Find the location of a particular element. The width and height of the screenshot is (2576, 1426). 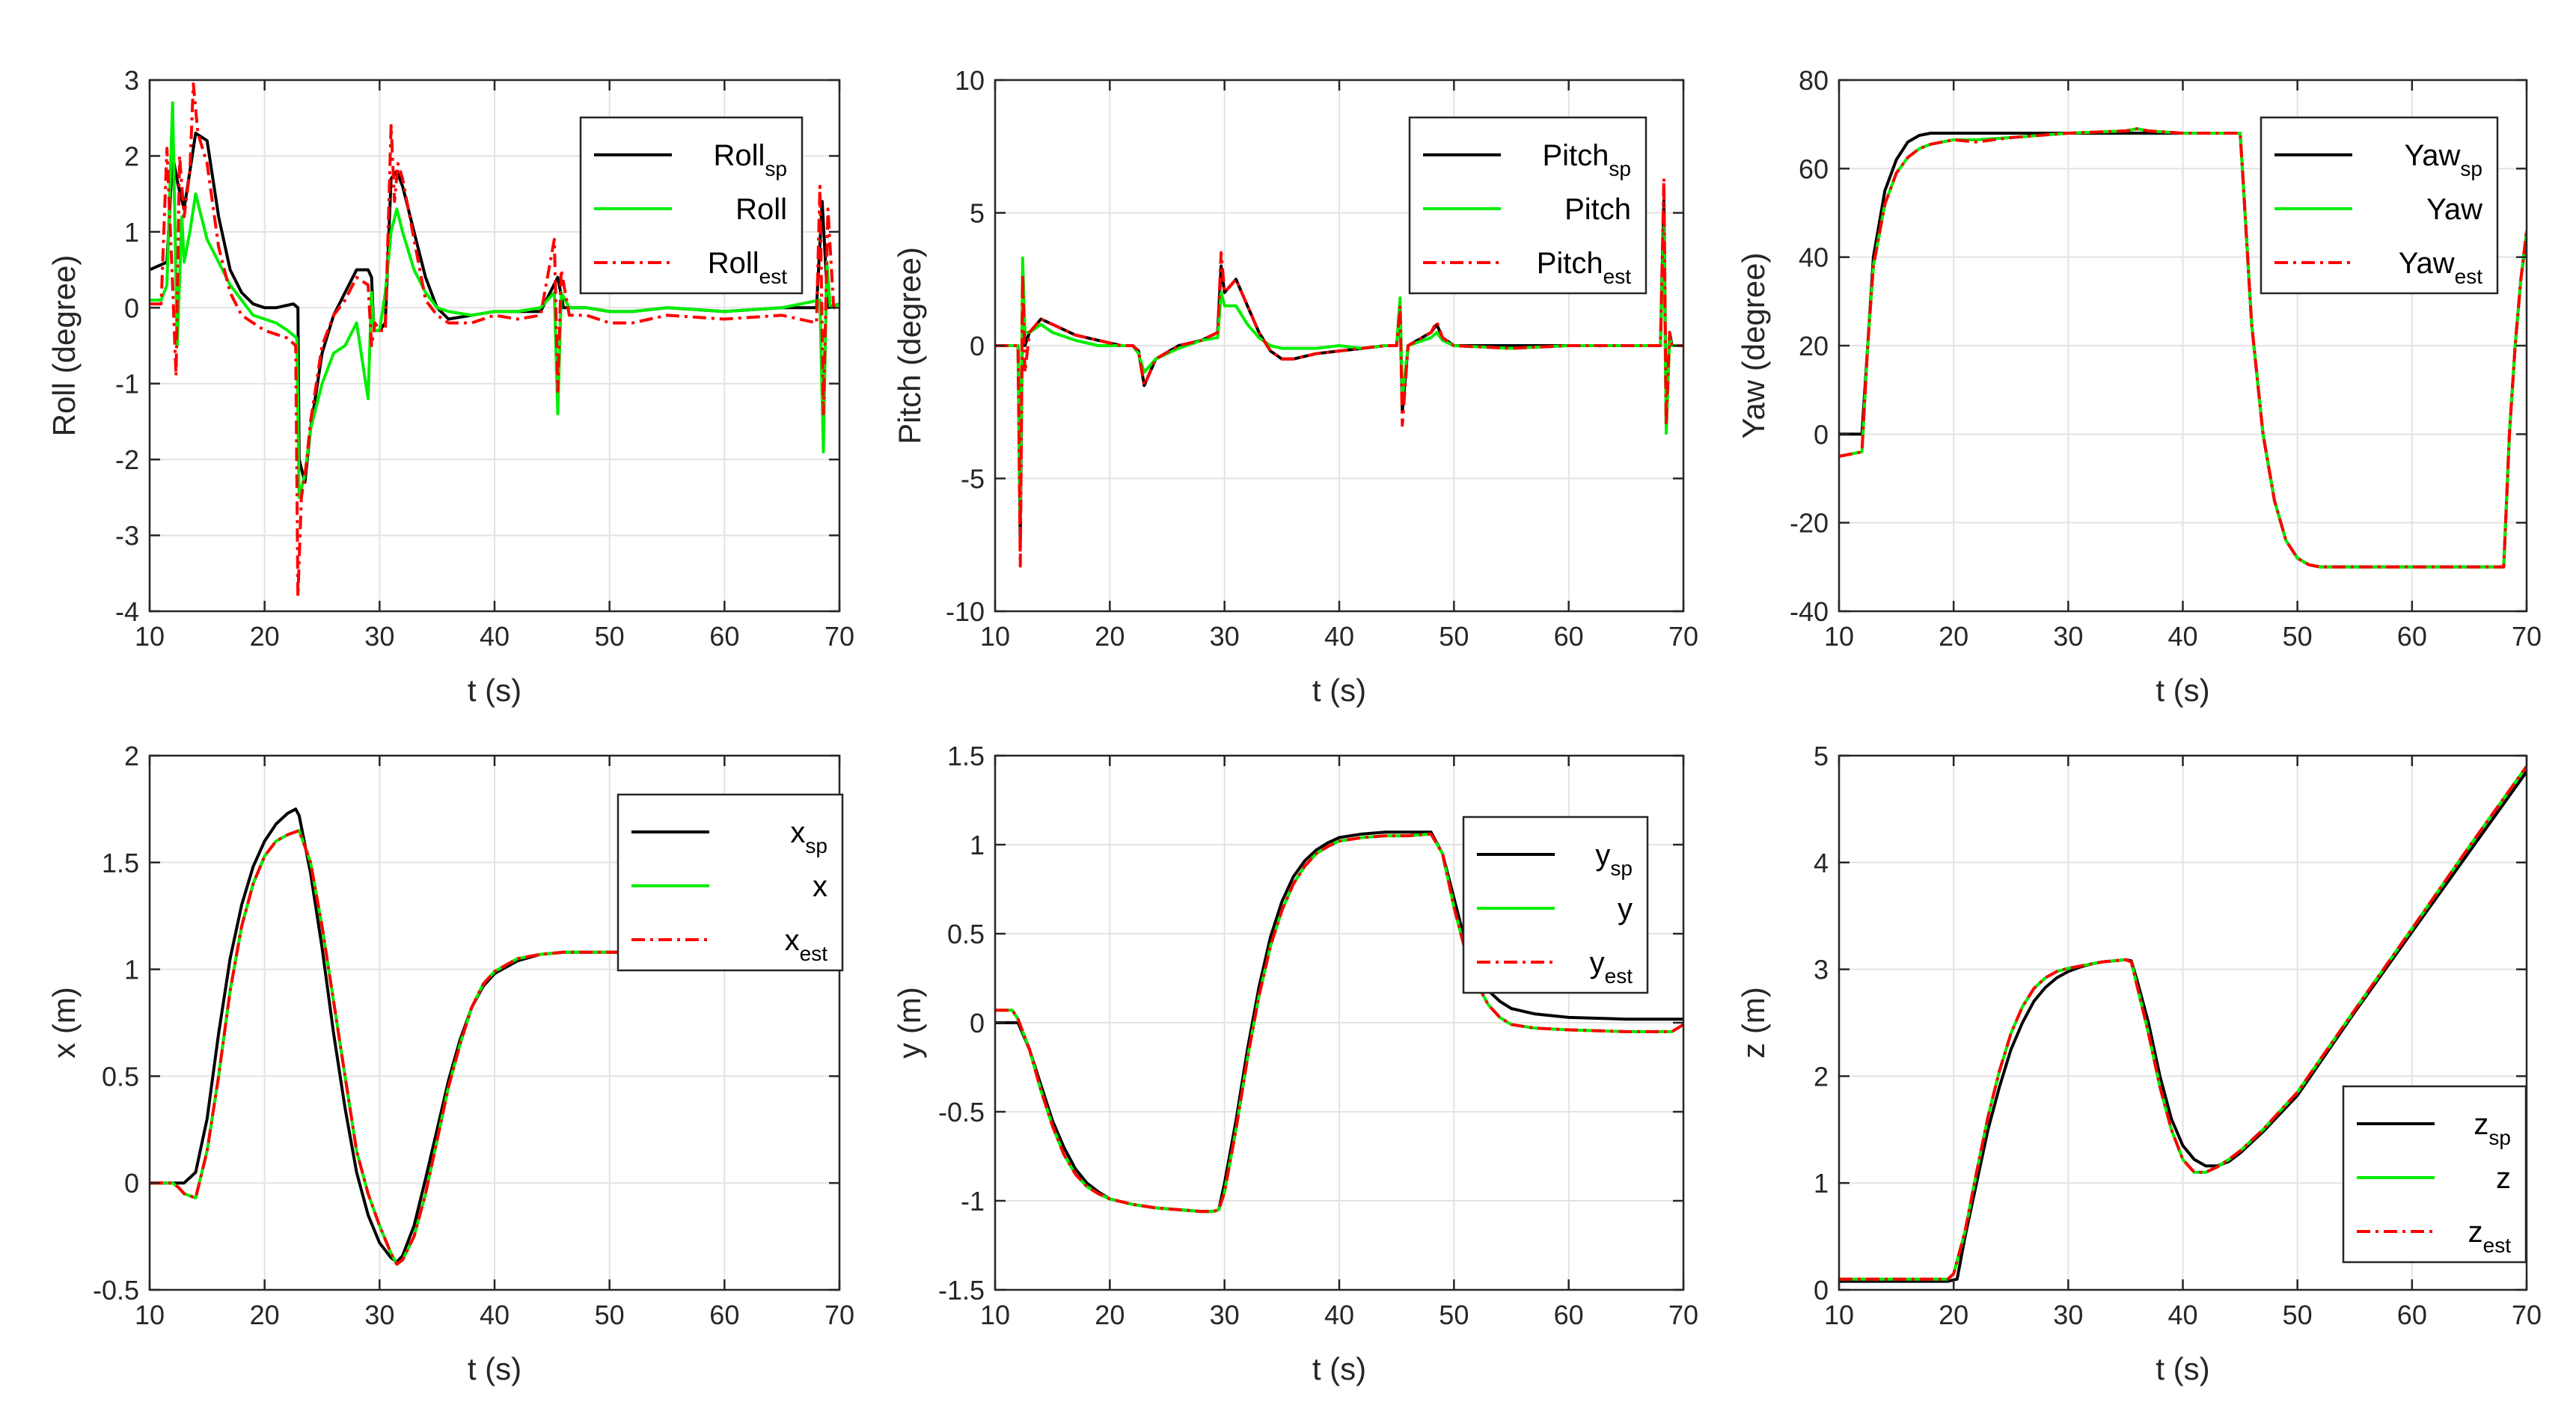

y-tick-label: 4 is located at coordinates (1821, 863).